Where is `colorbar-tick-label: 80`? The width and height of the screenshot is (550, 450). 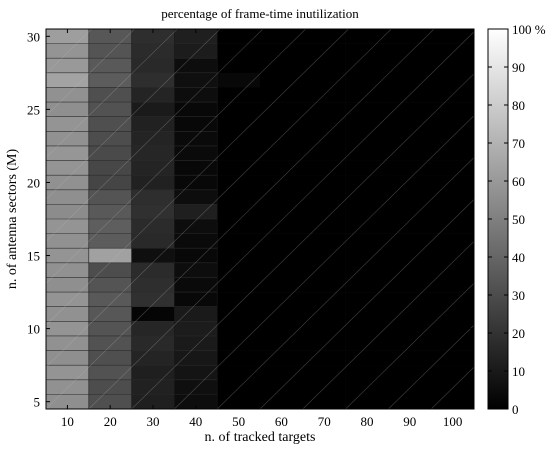
colorbar-tick-label: 80 is located at coordinates (518, 105).